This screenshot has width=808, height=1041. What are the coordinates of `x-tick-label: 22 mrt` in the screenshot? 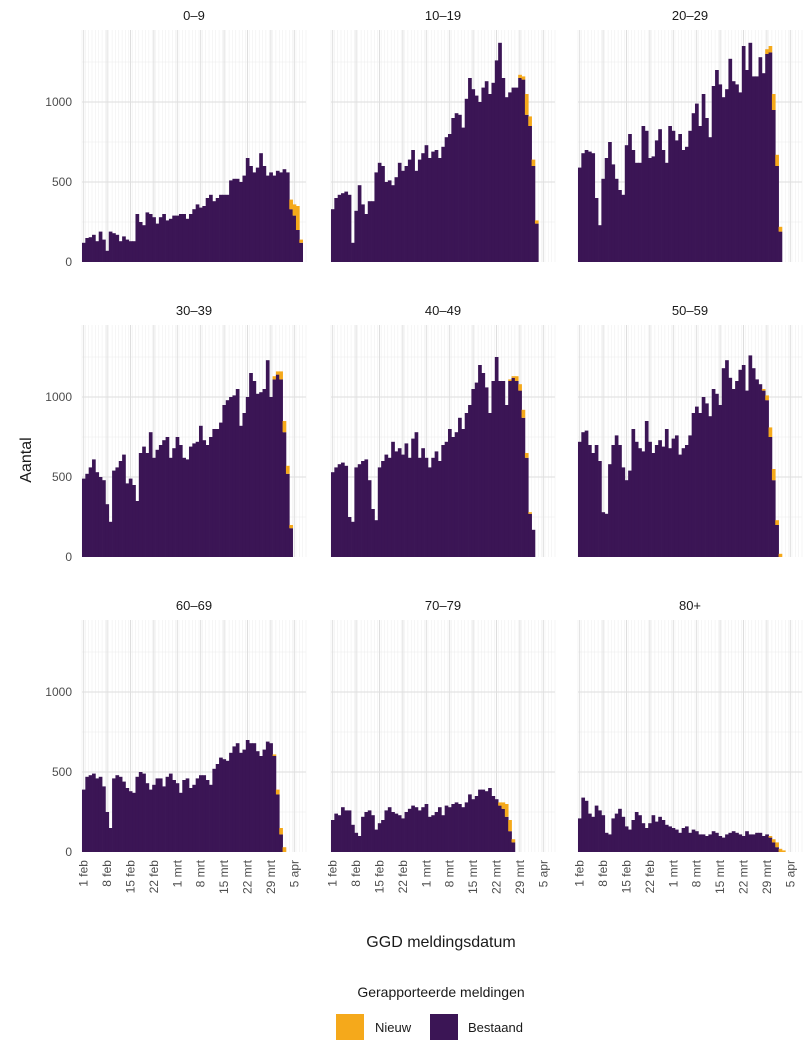 It's located at (247, 876).